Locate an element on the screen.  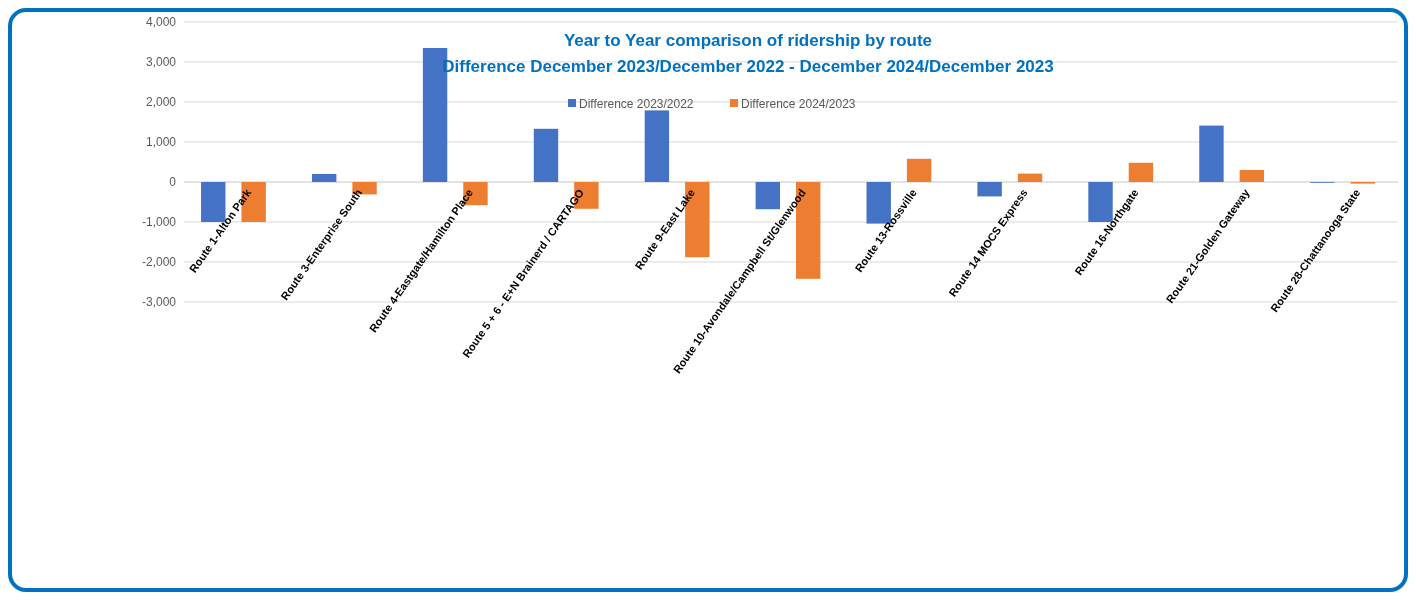
y-tick-label: -3,000 is located at coordinates (159, 302).